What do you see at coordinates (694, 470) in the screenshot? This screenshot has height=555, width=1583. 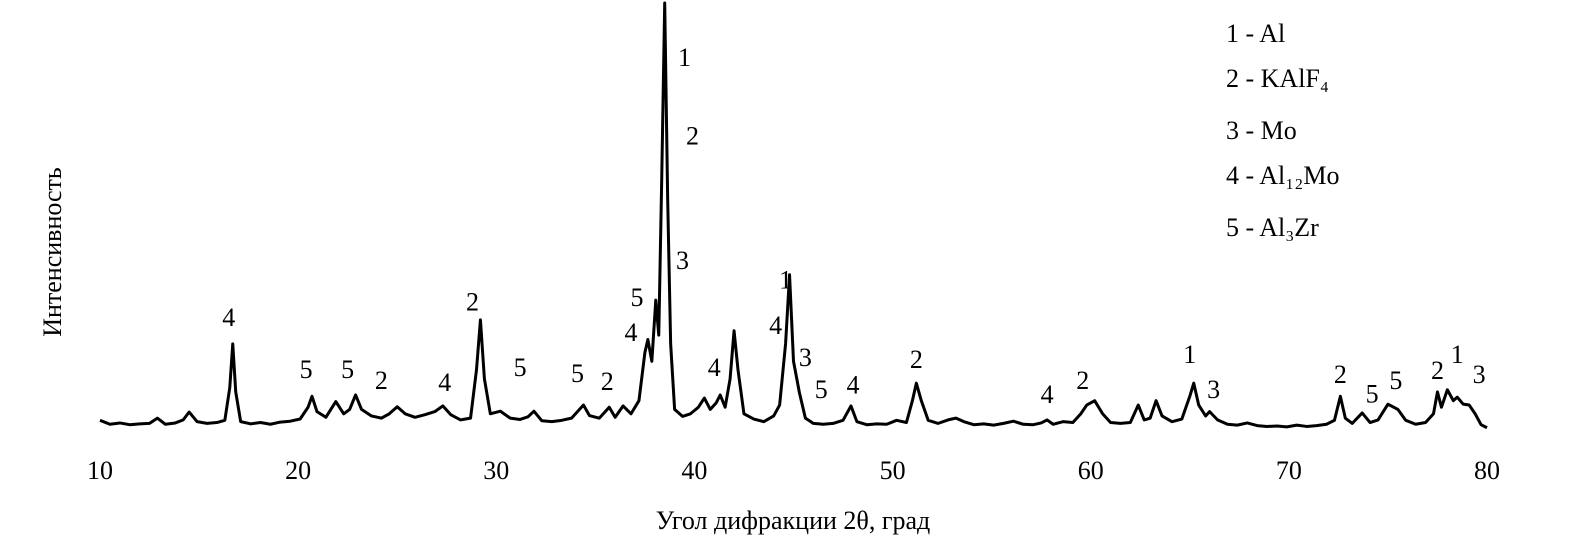 I see `x-tick-label: 40` at bounding box center [694, 470].